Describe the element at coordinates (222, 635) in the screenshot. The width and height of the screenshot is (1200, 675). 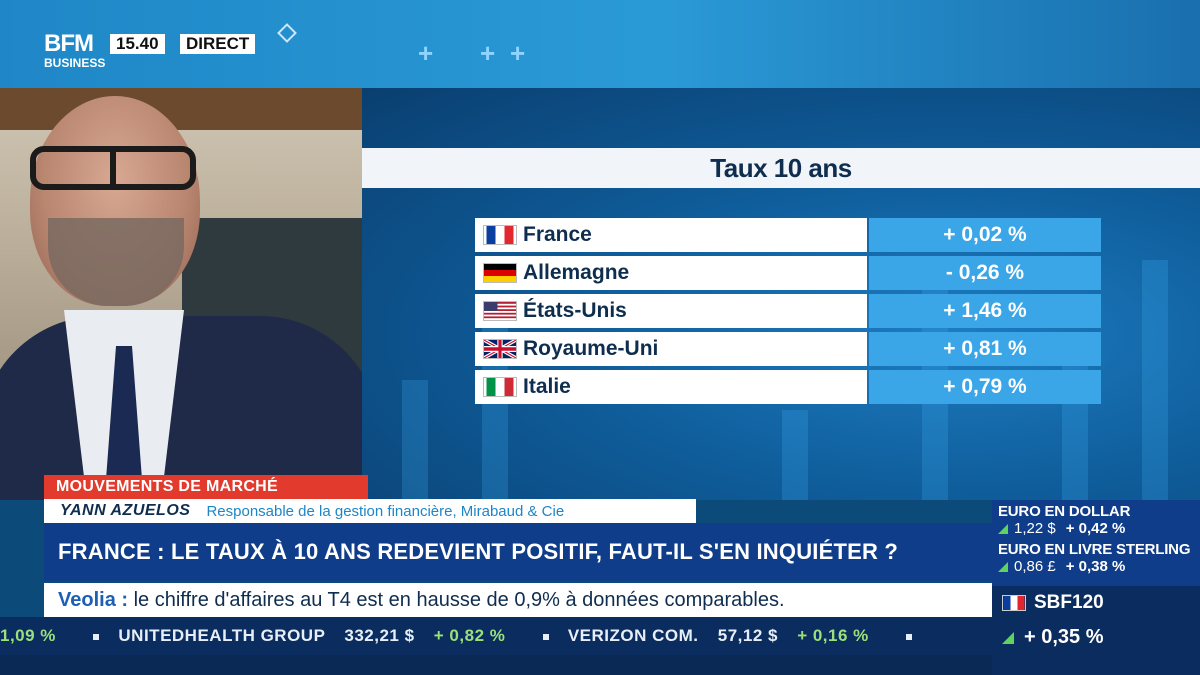
I see `ticker-name: UNITEDHEALTH GROUP` at that location.